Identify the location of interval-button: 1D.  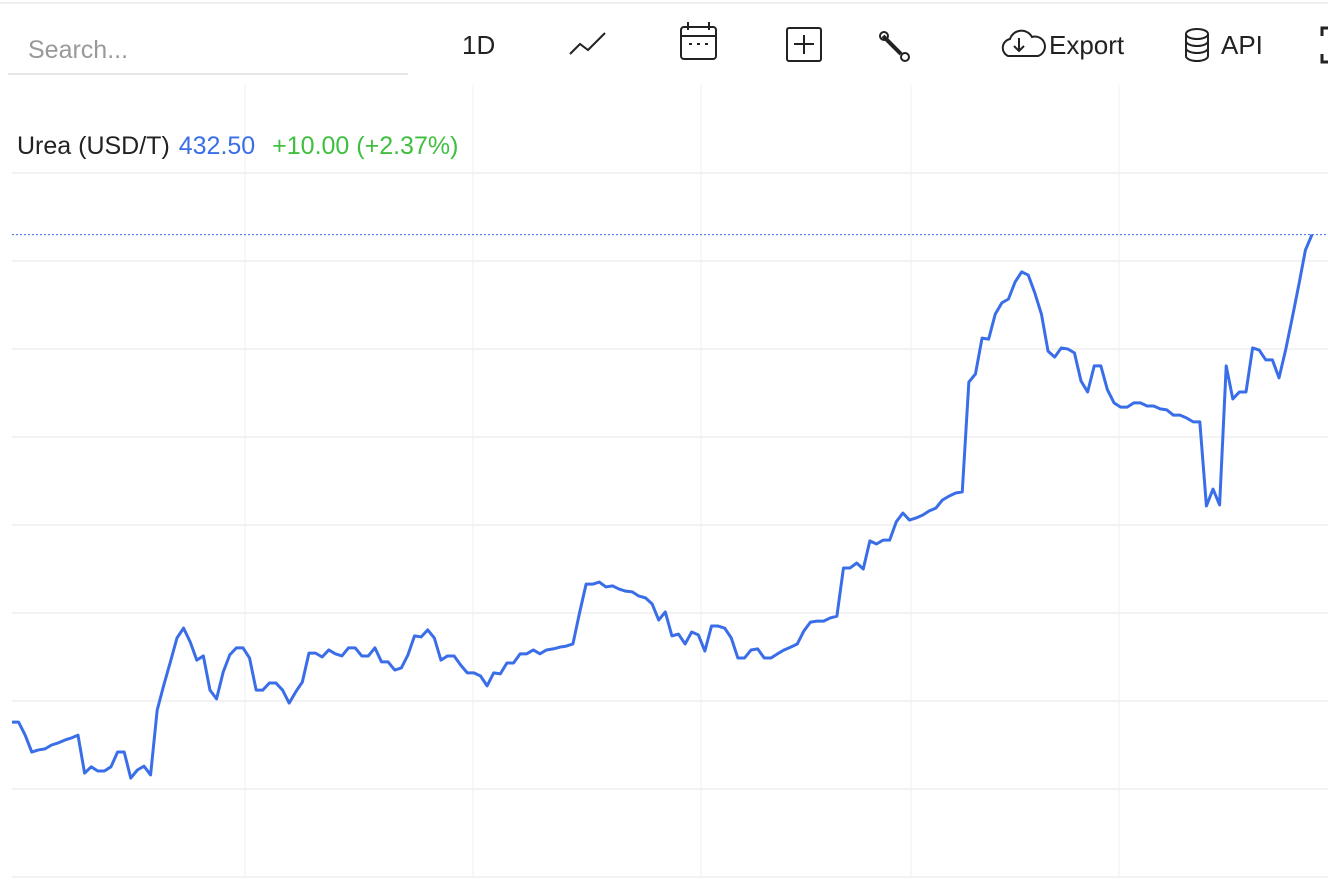
(479, 45).